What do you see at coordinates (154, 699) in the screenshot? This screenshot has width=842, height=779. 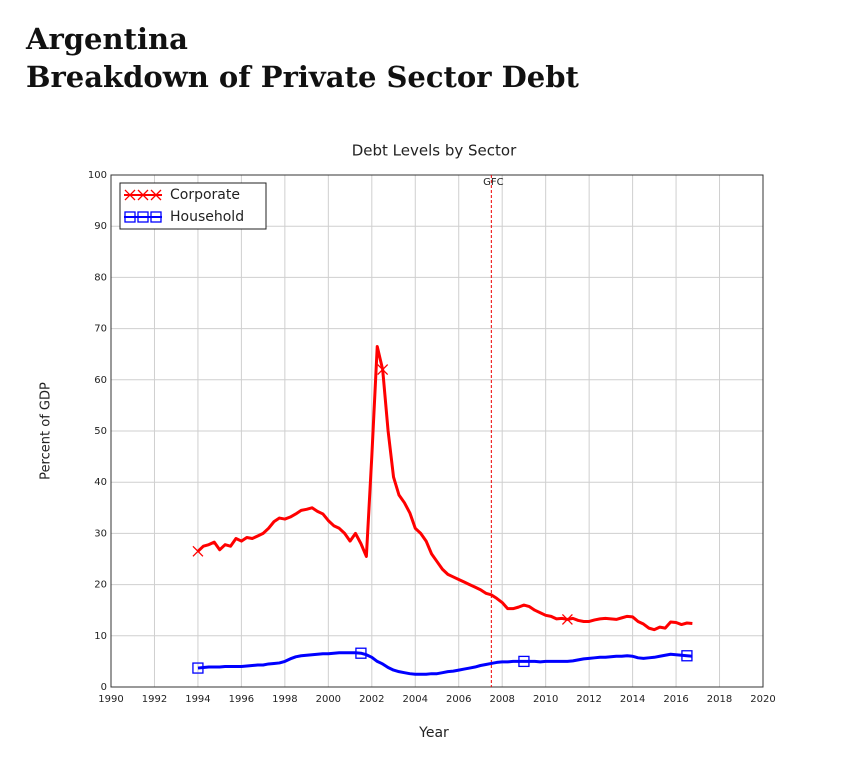 I see `x-tick-label: 1992` at bounding box center [154, 699].